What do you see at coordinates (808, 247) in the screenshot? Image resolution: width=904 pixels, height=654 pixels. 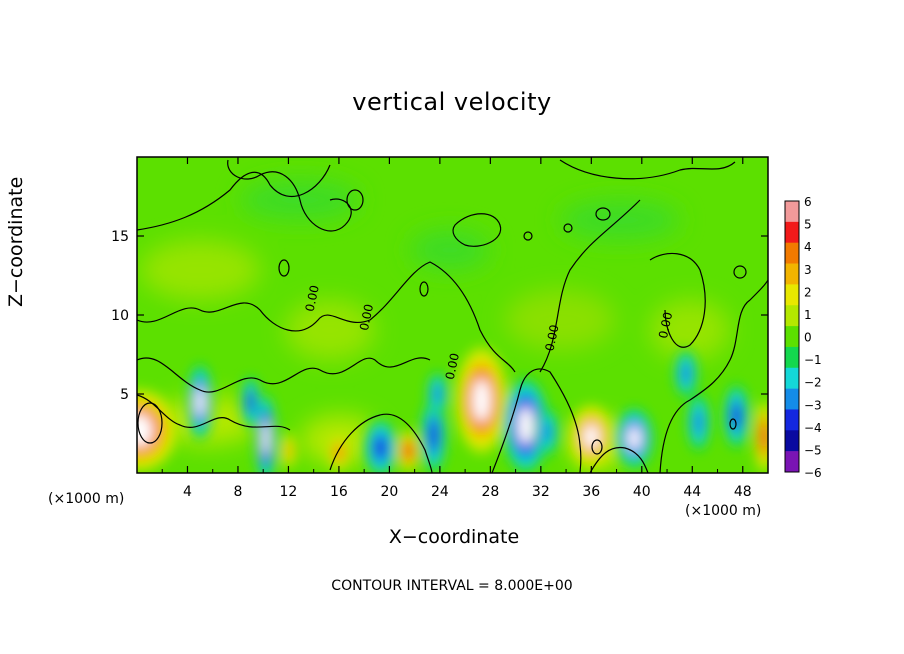 I see `colorbar-label: 4` at bounding box center [808, 247].